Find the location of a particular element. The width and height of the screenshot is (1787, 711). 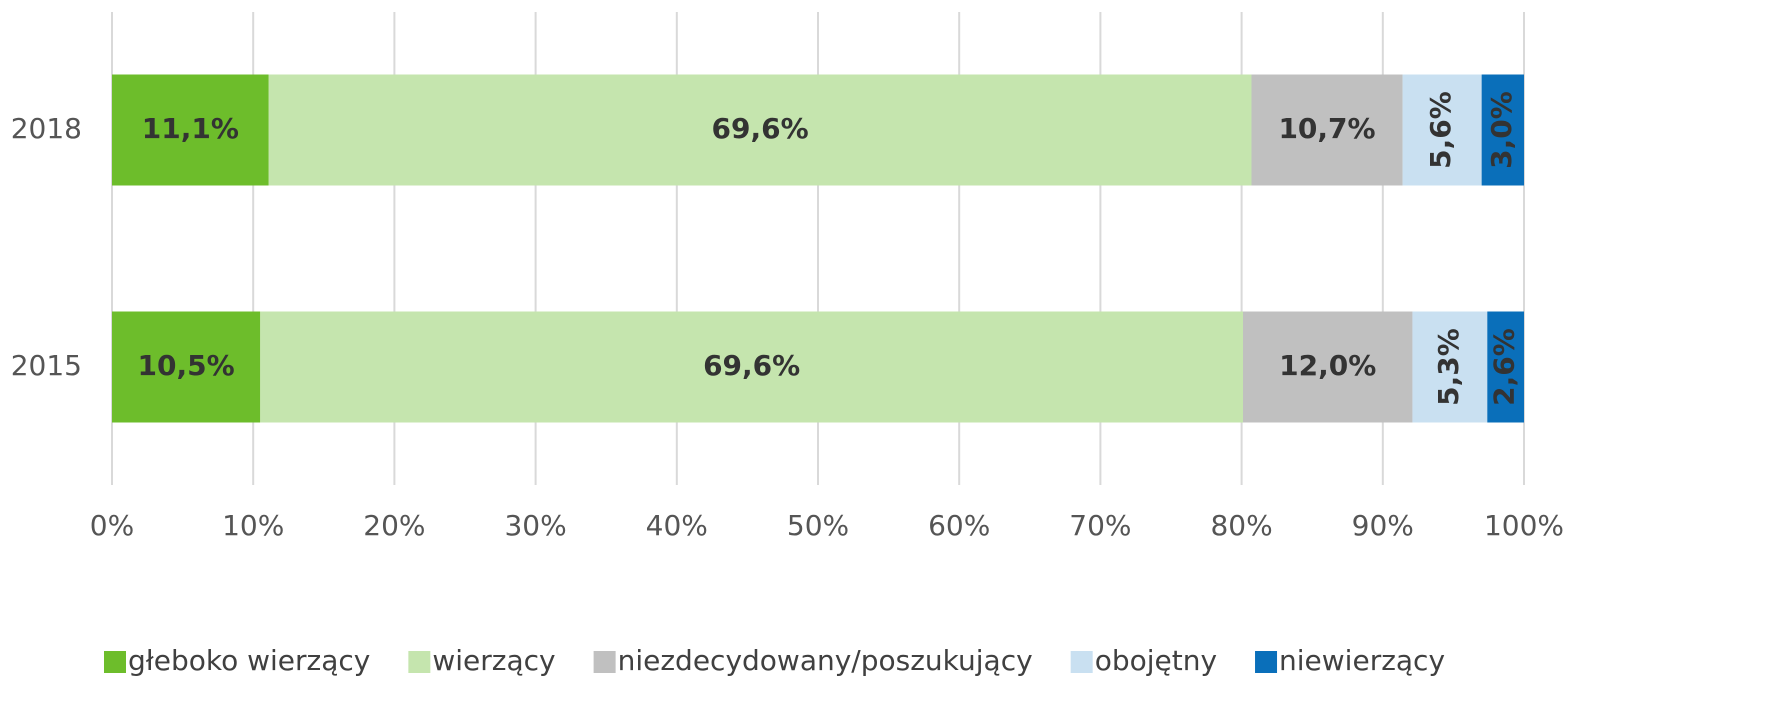

y-tick-label: 2018 is located at coordinates (46, 128).